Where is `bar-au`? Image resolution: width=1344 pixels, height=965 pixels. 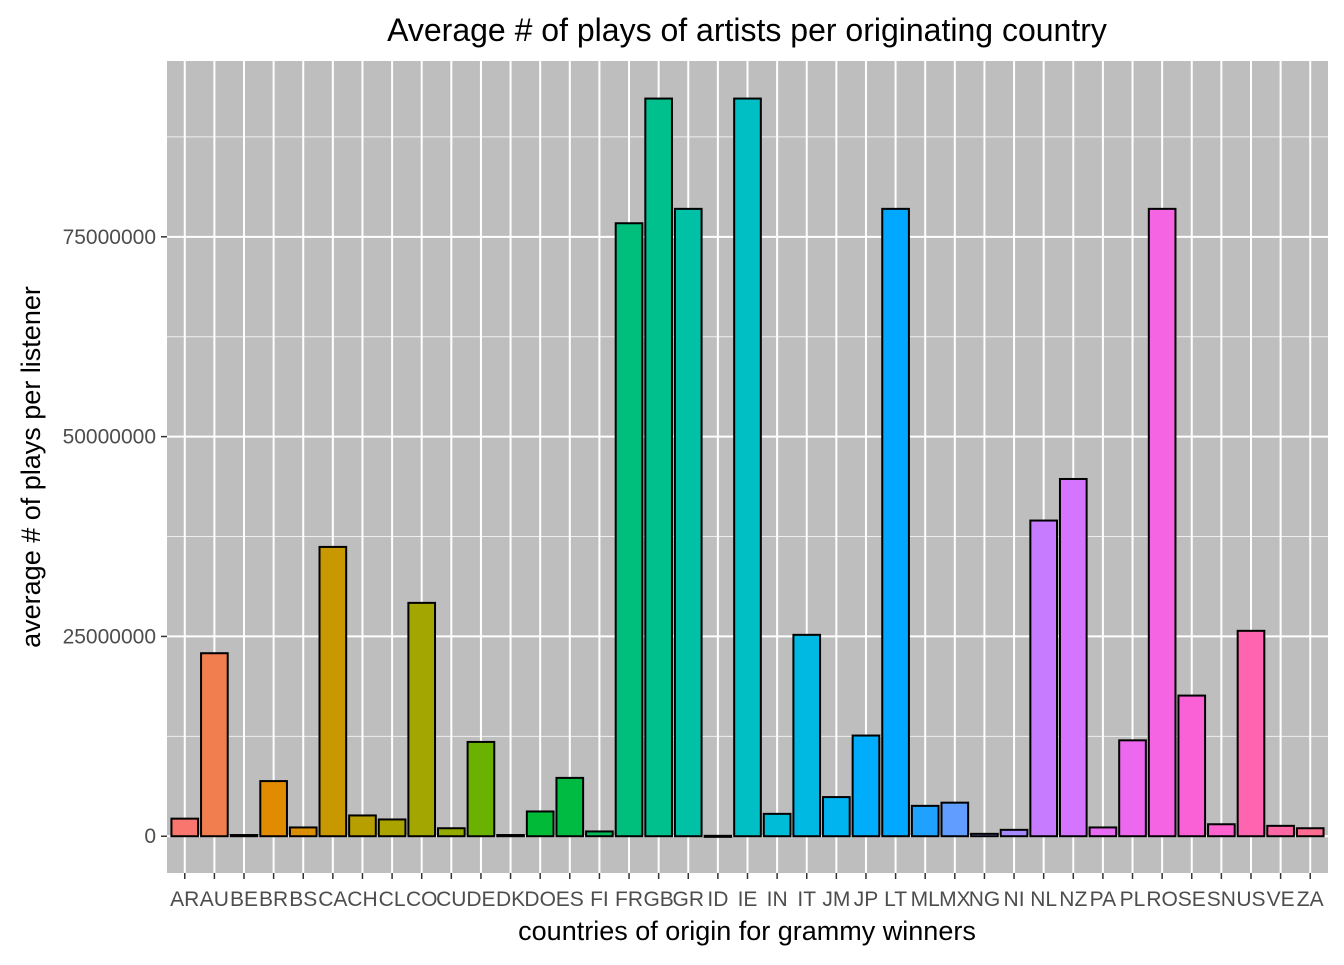 bar-au is located at coordinates (214, 745).